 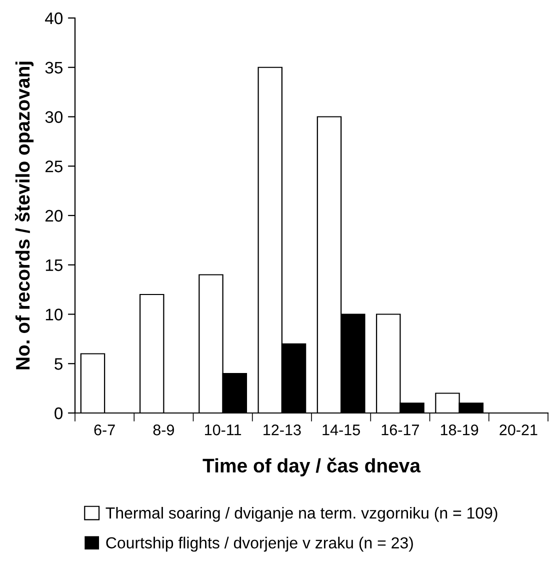 What do you see at coordinates (302, 514) in the screenshot?
I see `legend-label: Thermal soaring / dviganje na term. vzgorniku (n = 109)` at bounding box center [302, 514].